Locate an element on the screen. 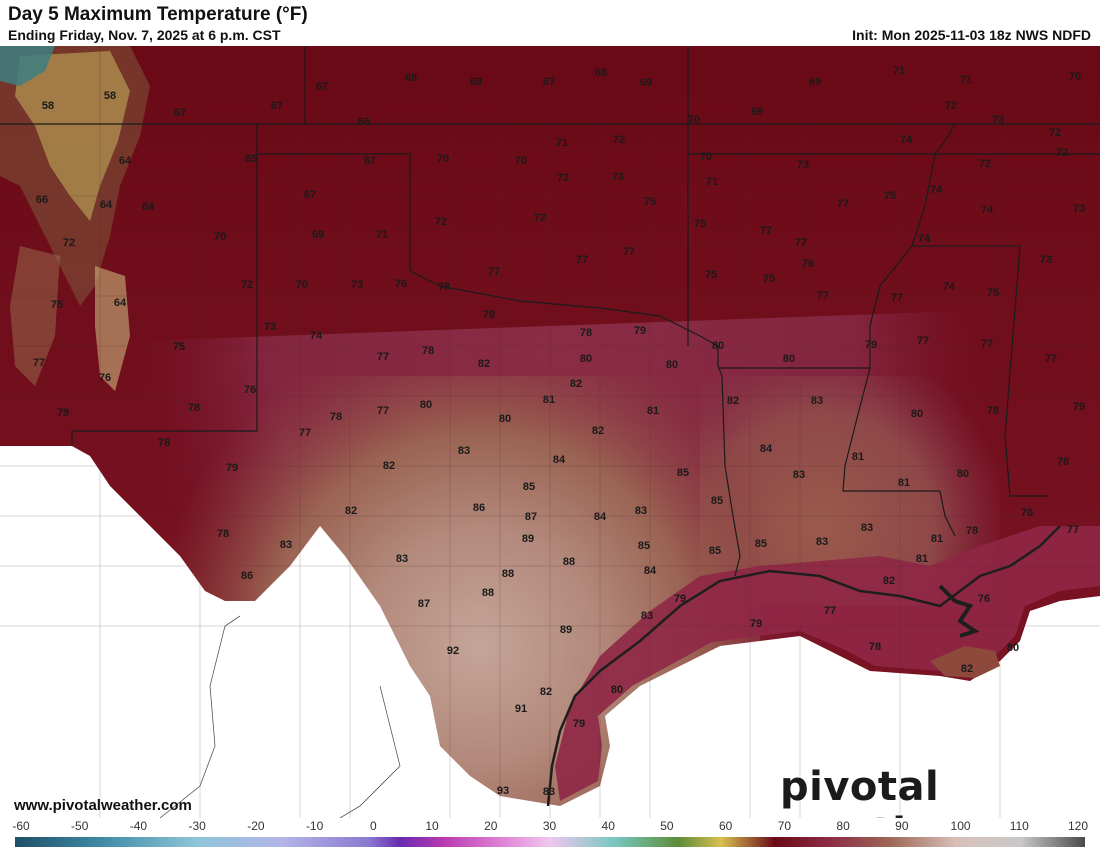  scale-tick-label: 20 is located at coordinates (491, 826).